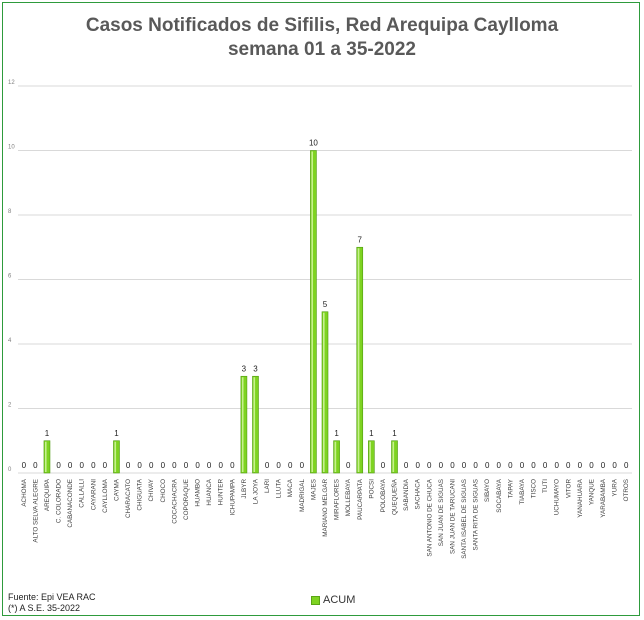  I want to click on category-label: CHIGUATA, so click(140, 494).